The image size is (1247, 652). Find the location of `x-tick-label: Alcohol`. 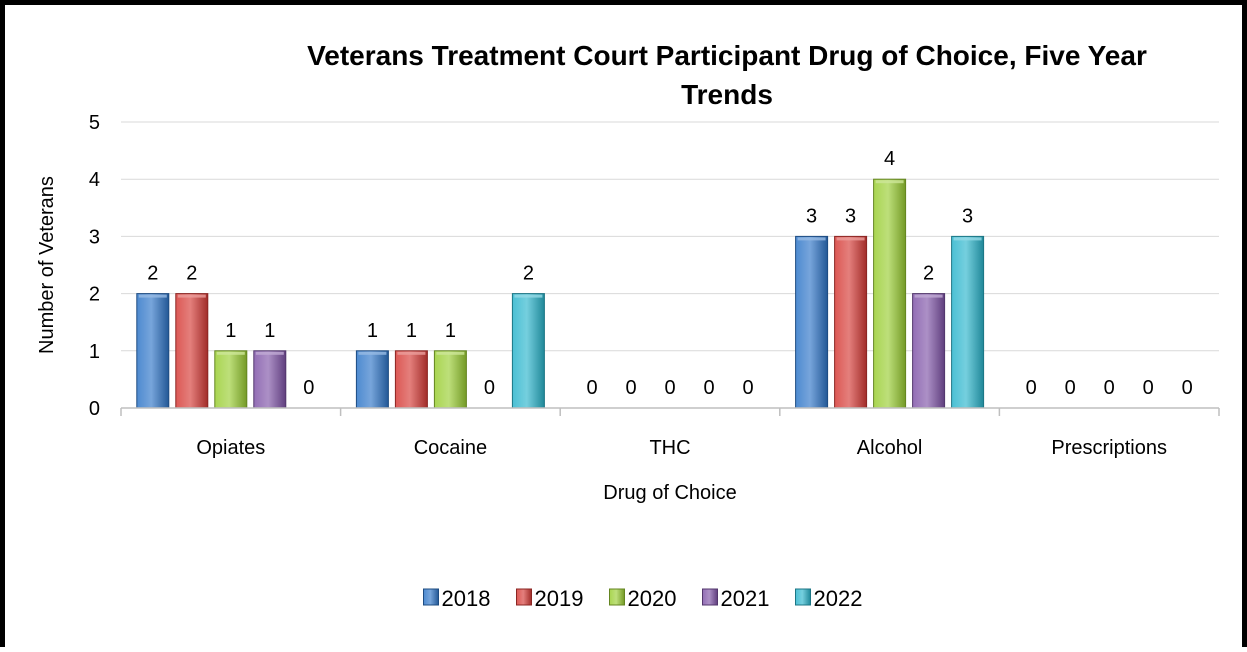

x-tick-label: Alcohol is located at coordinates (890, 448).